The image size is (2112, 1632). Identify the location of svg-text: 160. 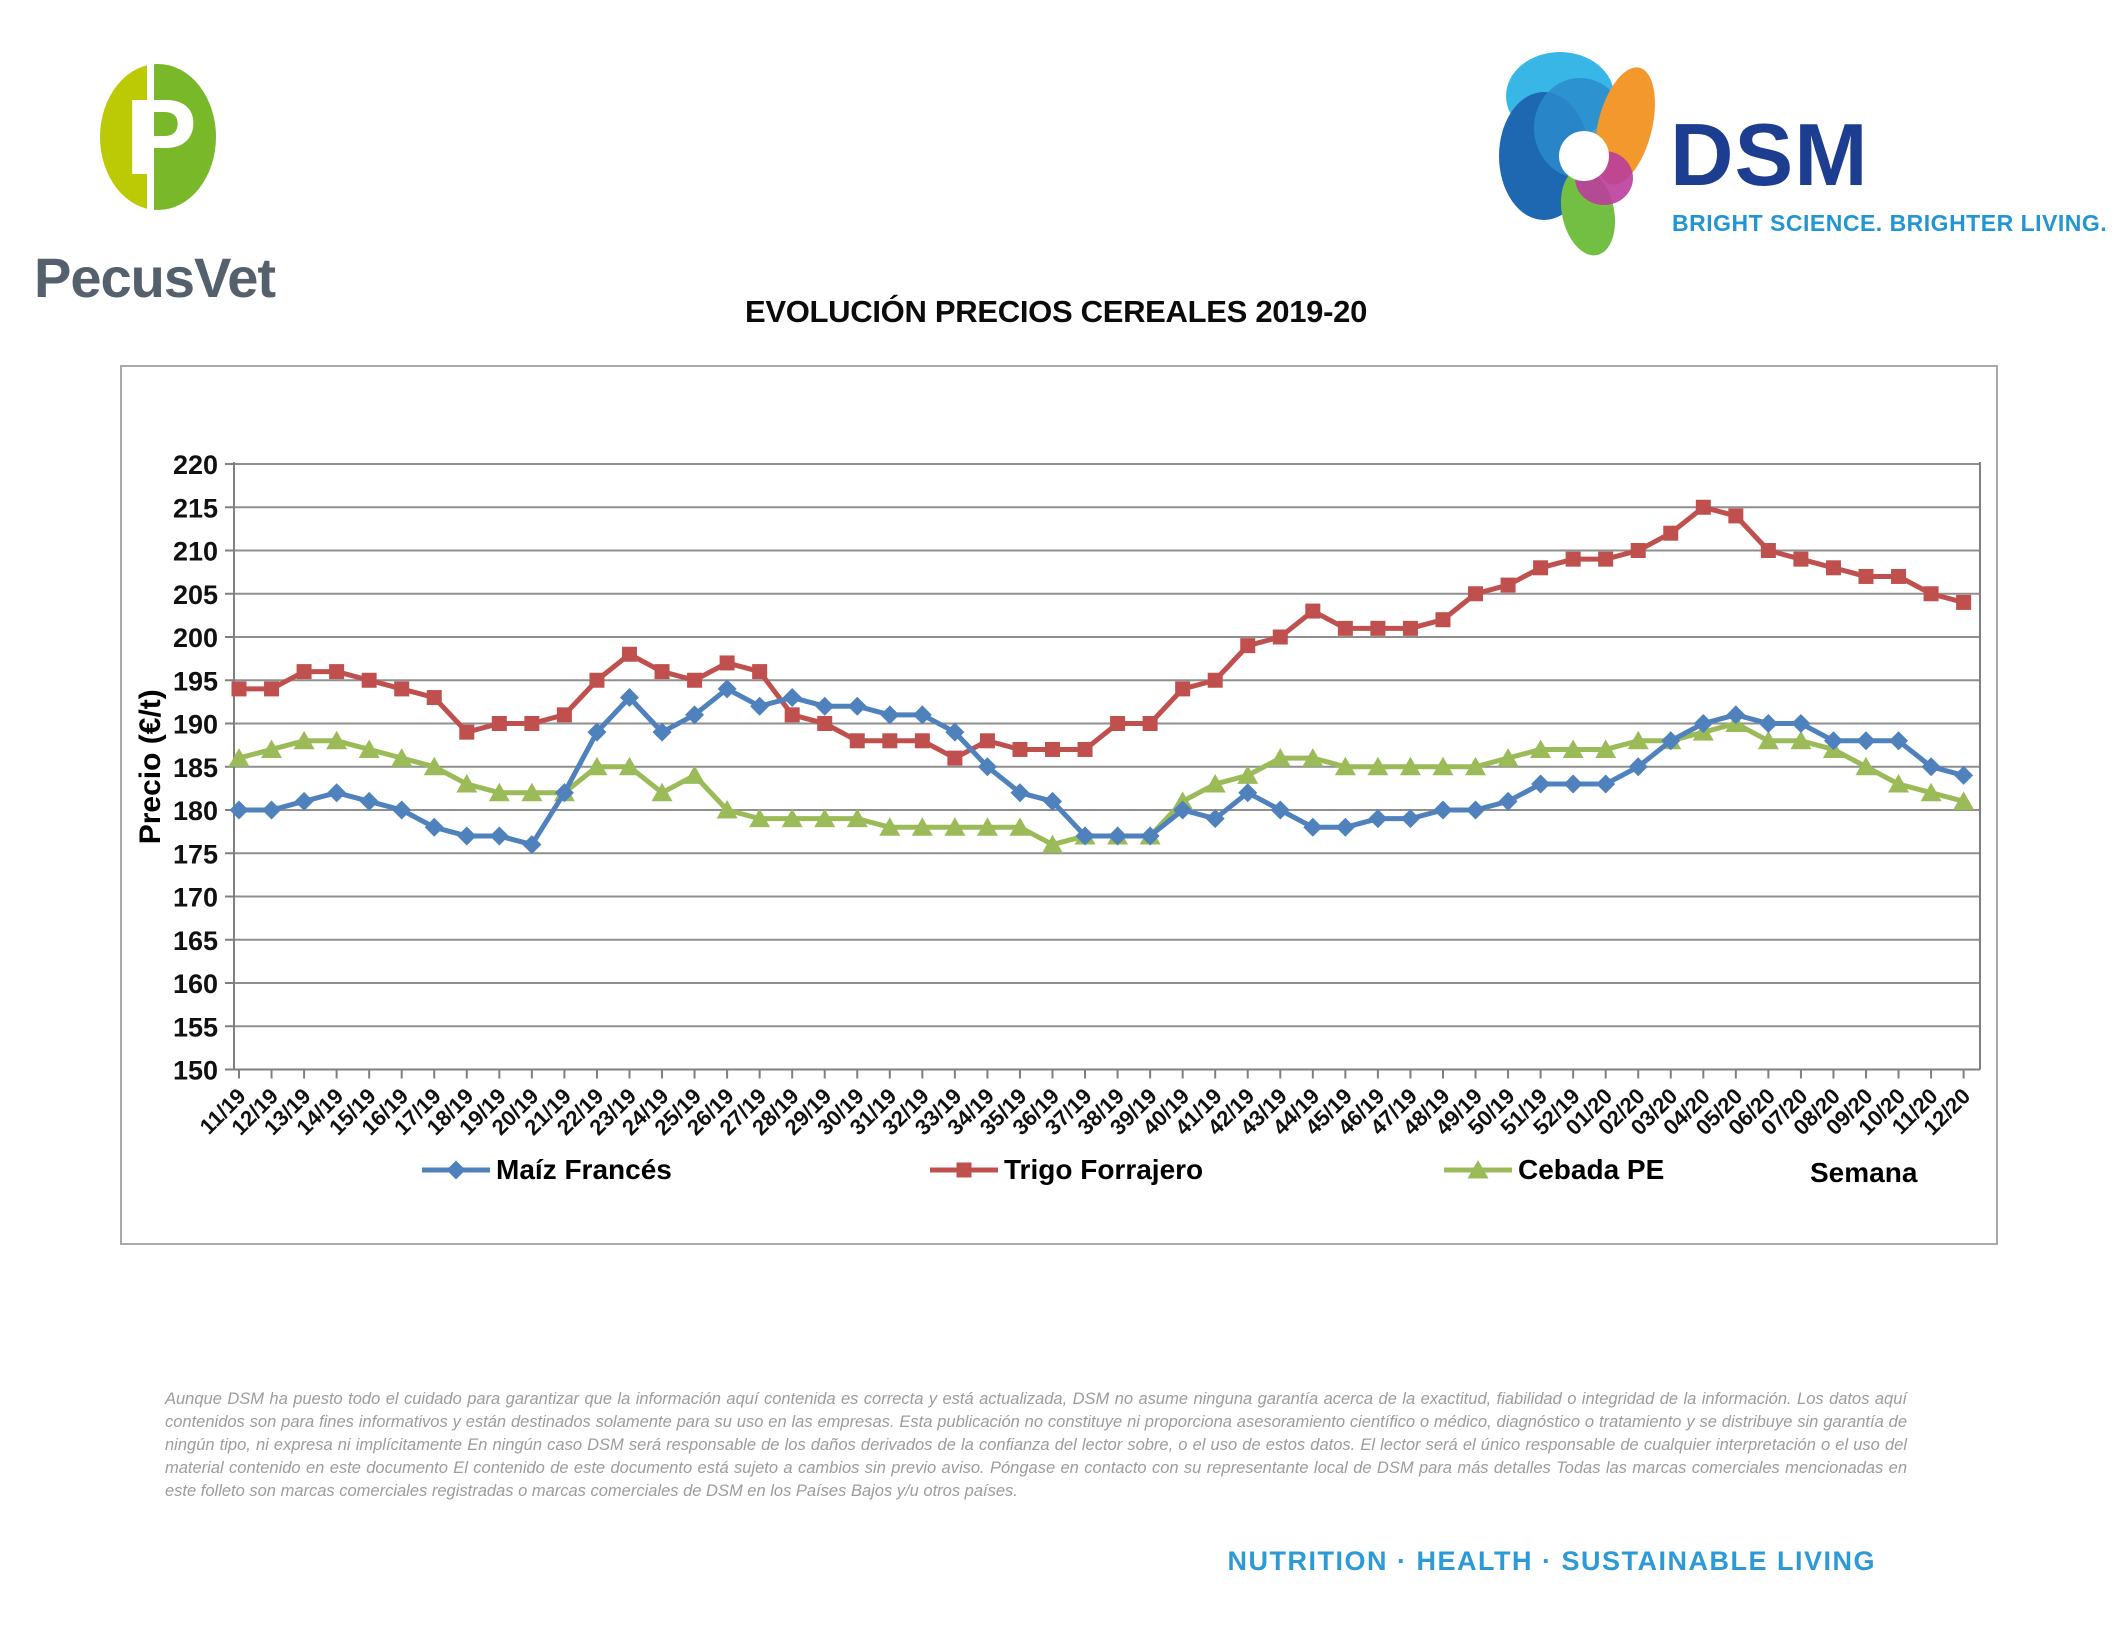
(195, 984).